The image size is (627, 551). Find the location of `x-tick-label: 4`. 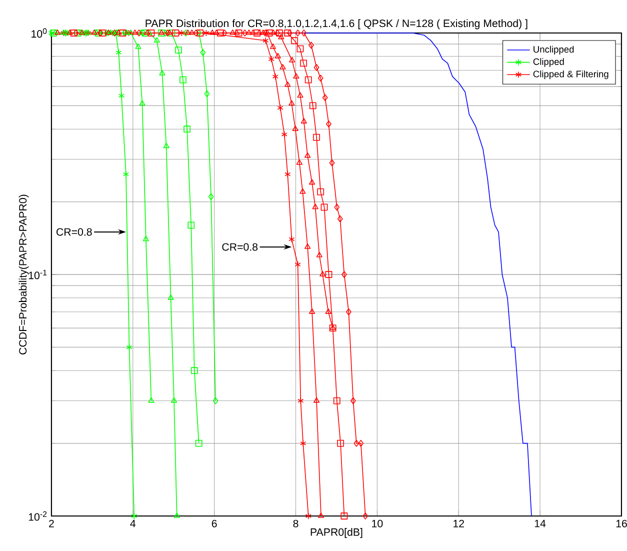

x-tick-label: 4 is located at coordinates (133, 524).